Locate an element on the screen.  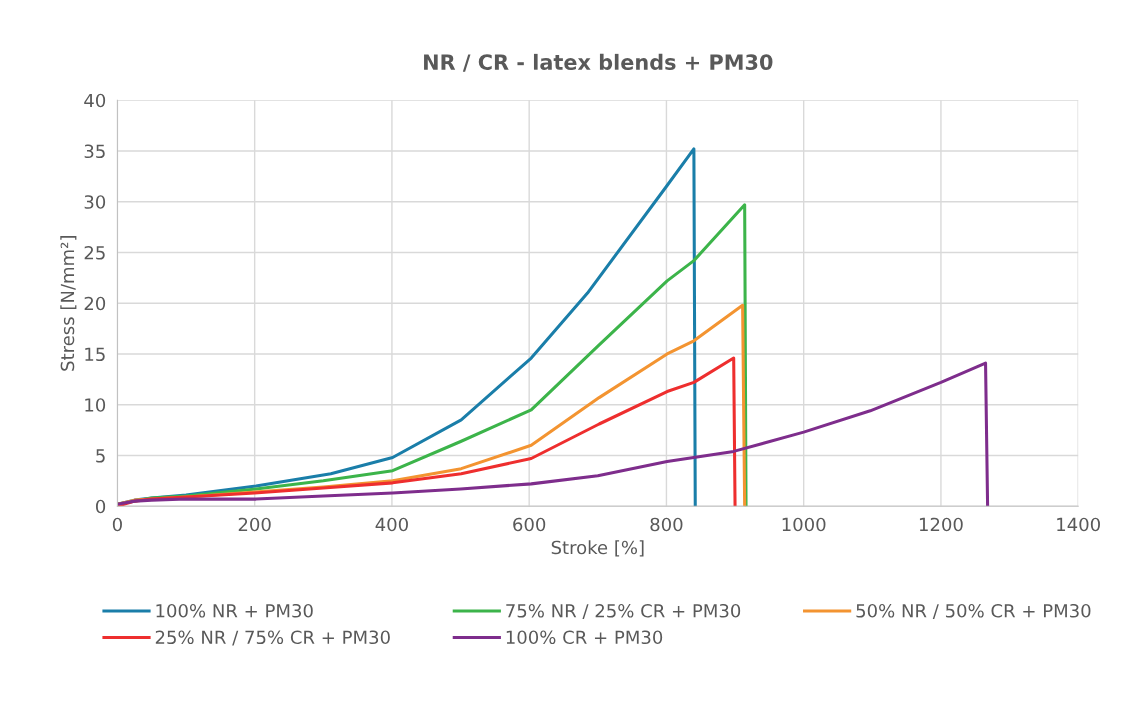
x-tick-label: 1200 is located at coordinates (941, 524).